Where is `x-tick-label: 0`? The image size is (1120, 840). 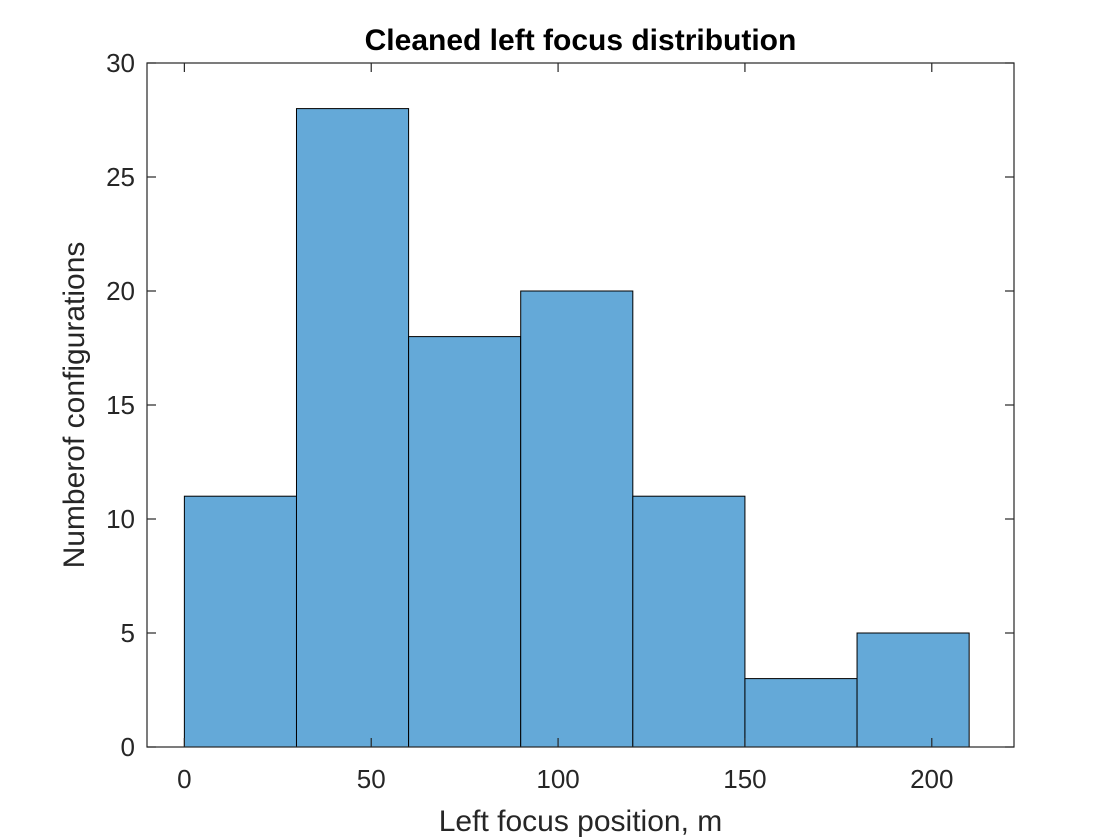
x-tick-label: 0 is located at coordinates (184, 779).